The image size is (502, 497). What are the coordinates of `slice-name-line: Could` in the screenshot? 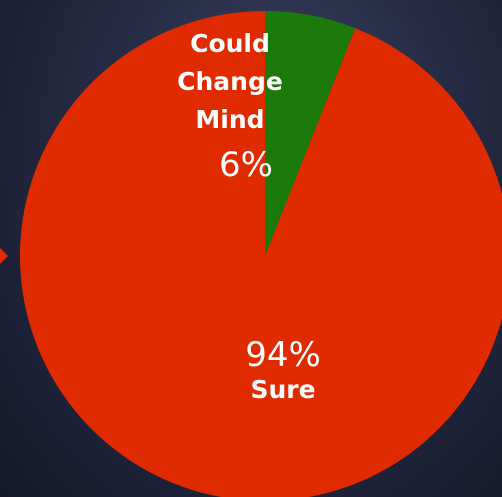 It's located at (230, 43).